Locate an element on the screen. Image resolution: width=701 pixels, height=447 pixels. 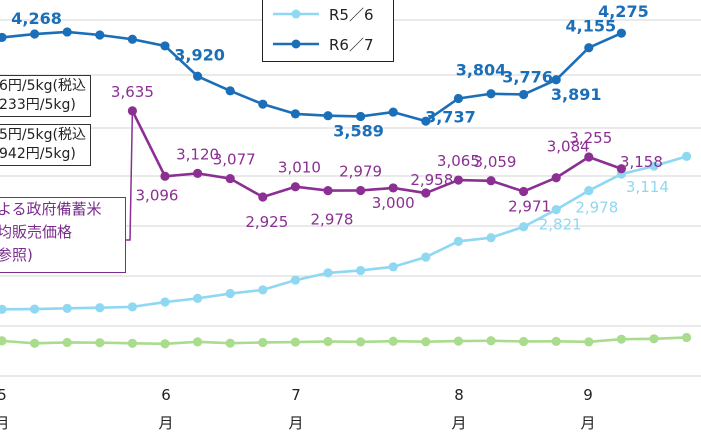
data-label-s0-17: 3,891 is located at coordinates (576, 94).